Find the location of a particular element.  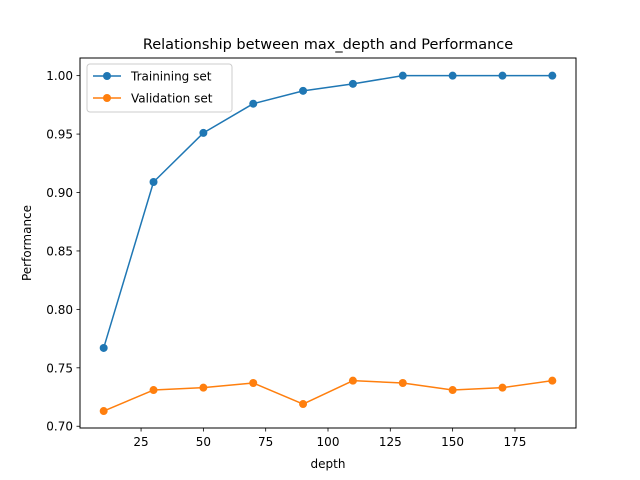

y-tick-label: 0.70 is located at coordinates (59, 427).